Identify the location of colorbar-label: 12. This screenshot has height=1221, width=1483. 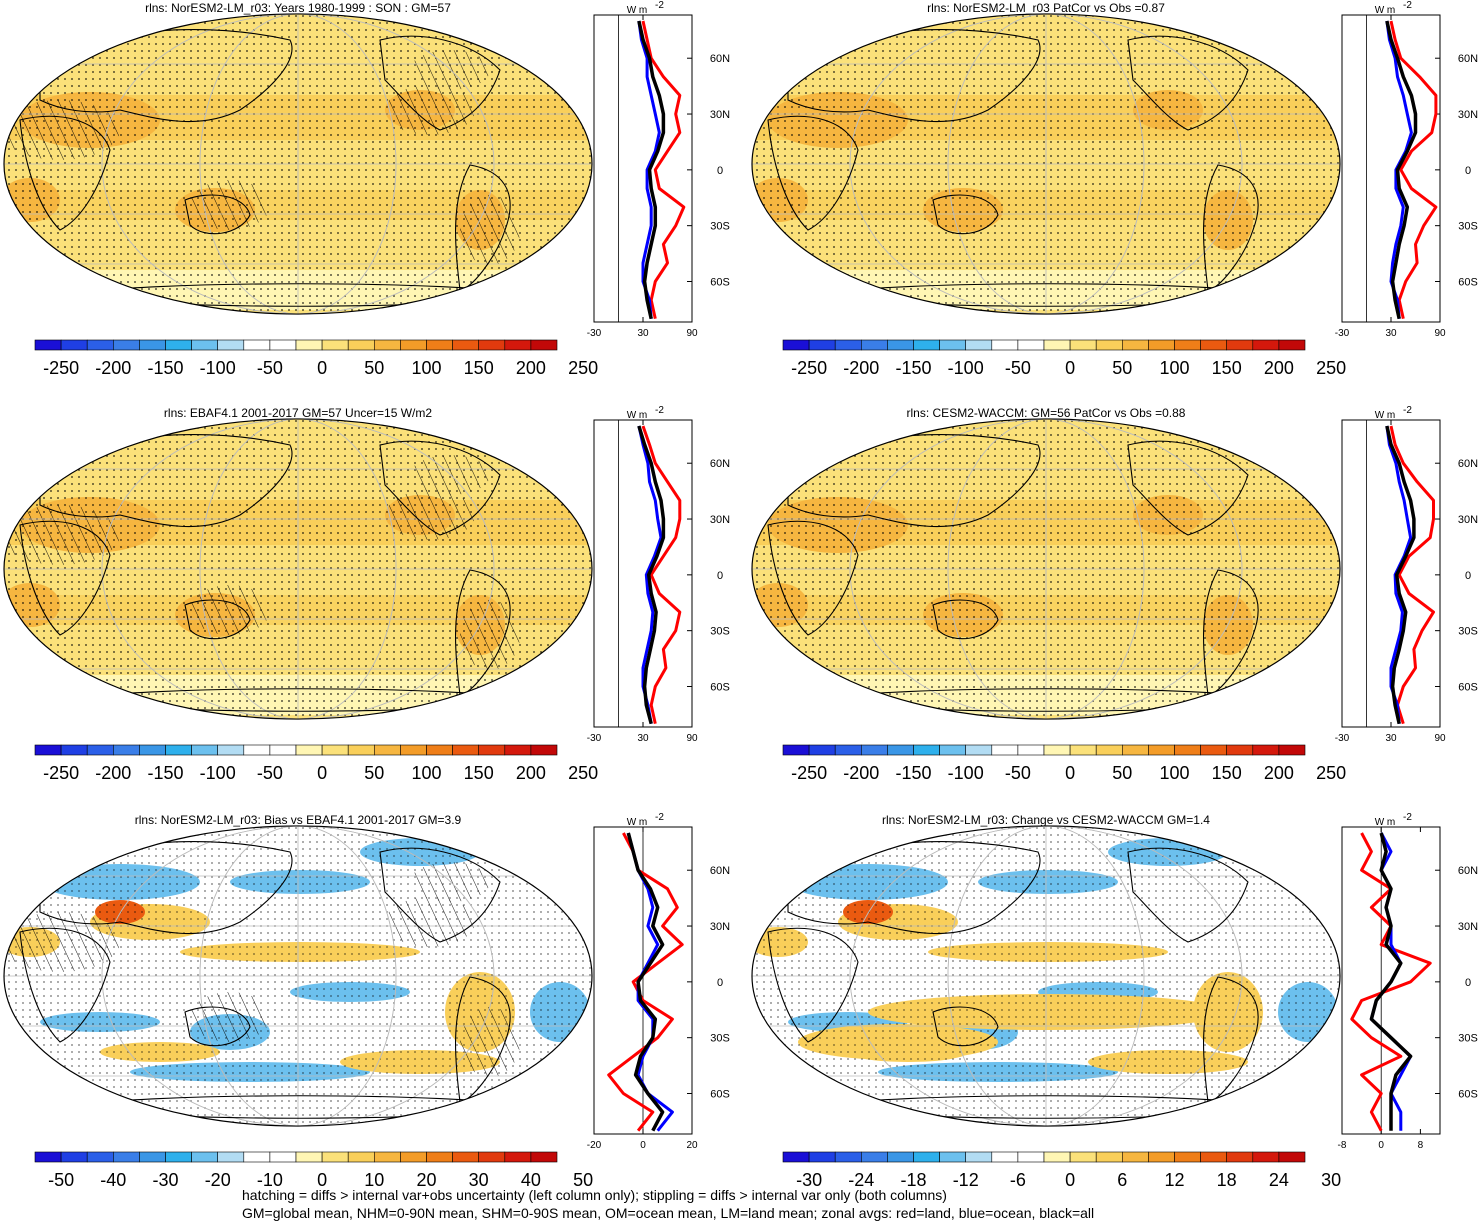
(1174, 1180).